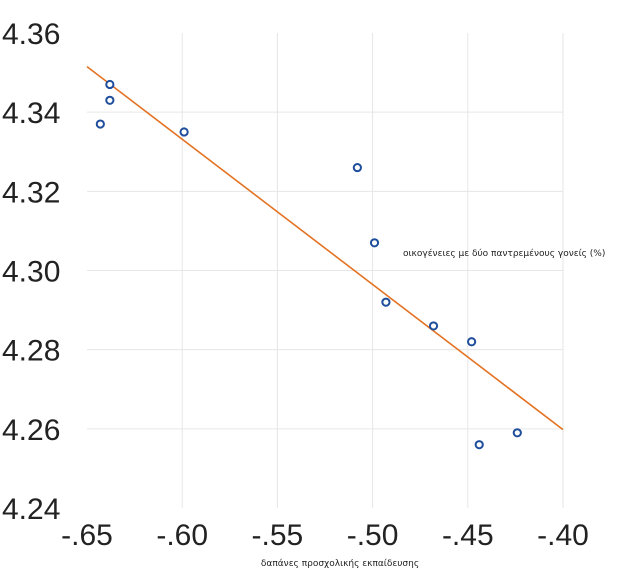 The image size is (639, 582). Describe the element at coordinates (373, 535) in the screenshot. I see `x-tick-label: -.50` at that location.